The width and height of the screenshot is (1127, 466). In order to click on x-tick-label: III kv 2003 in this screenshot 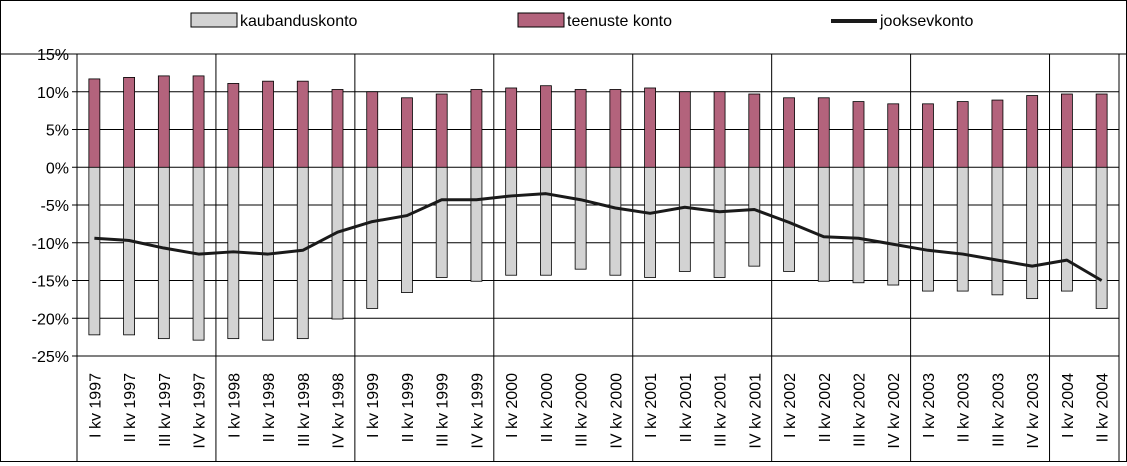, I will do `click(998, 410)`.